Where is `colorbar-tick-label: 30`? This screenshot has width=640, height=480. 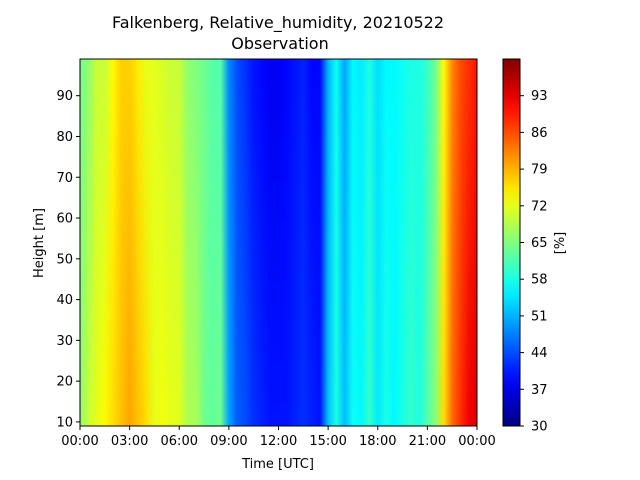
colorbar-tick-label: 30 is located at coordinates (539, 427).